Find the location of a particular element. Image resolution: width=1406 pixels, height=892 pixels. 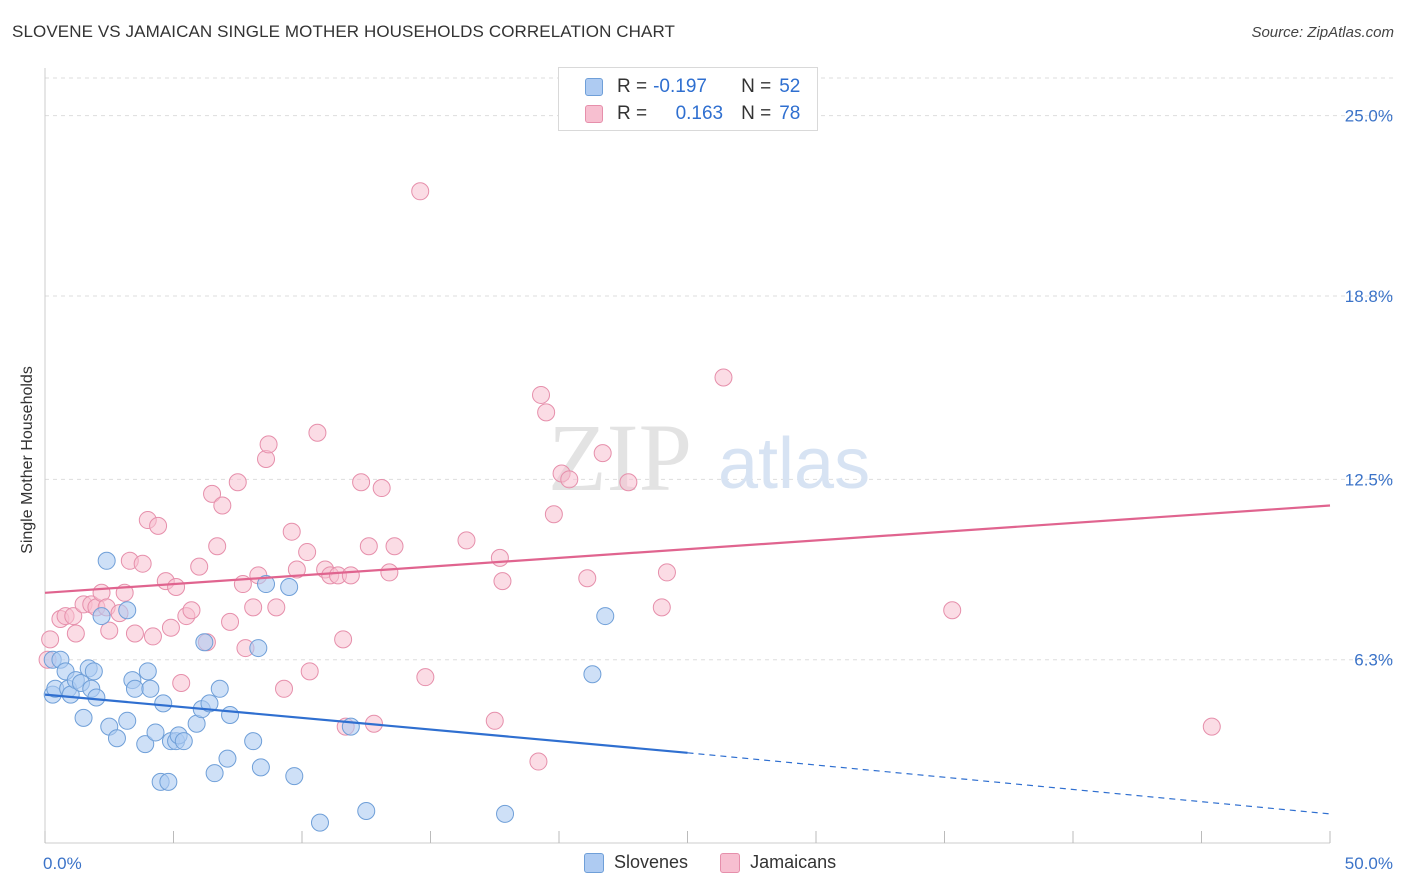

slovene-legend-swatch is located at coordinates (594, 862).